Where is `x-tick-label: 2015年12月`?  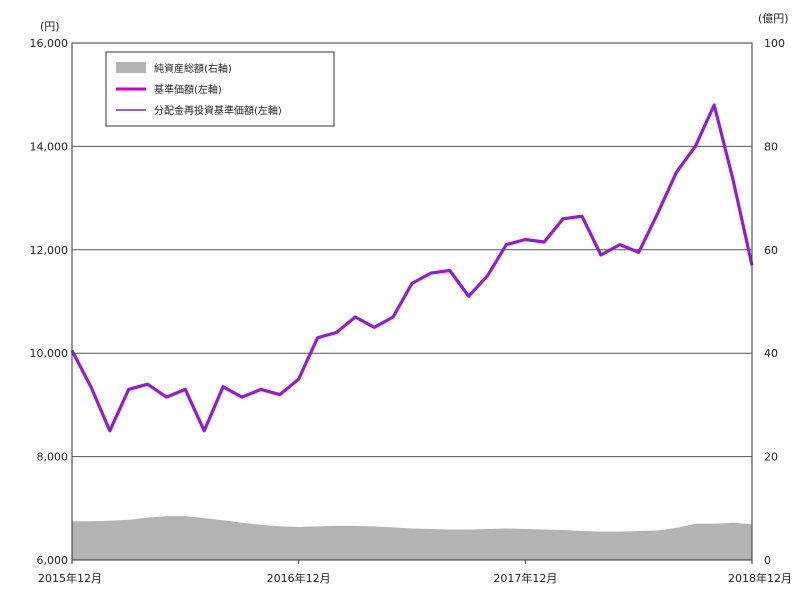
x-tick-label: 2015年12月 is located at coordinates (70, 578).